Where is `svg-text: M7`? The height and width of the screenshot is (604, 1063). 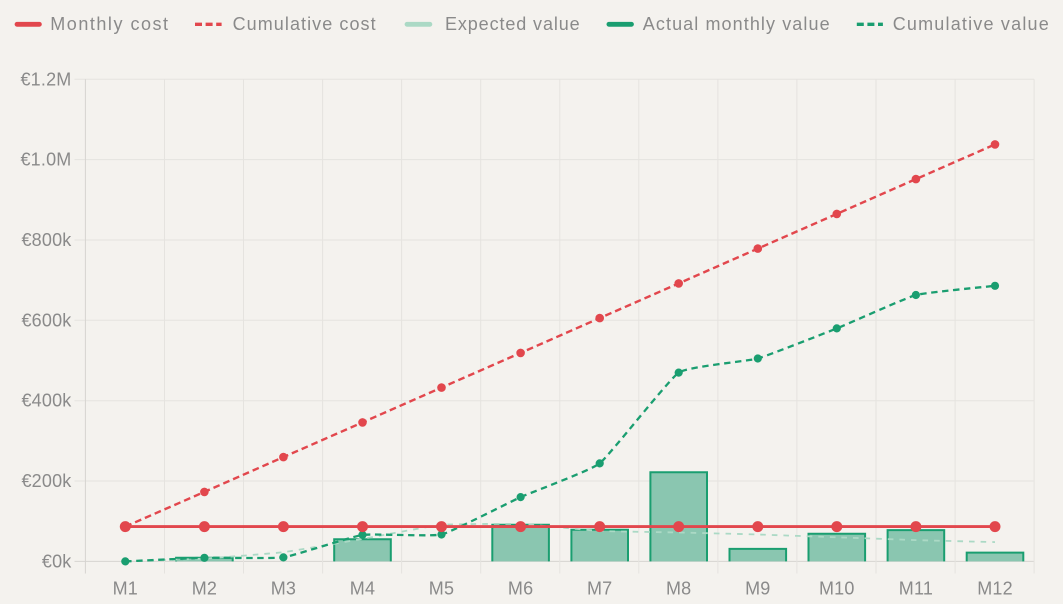 svg-text: M7 is located at coordinates (599, 589).